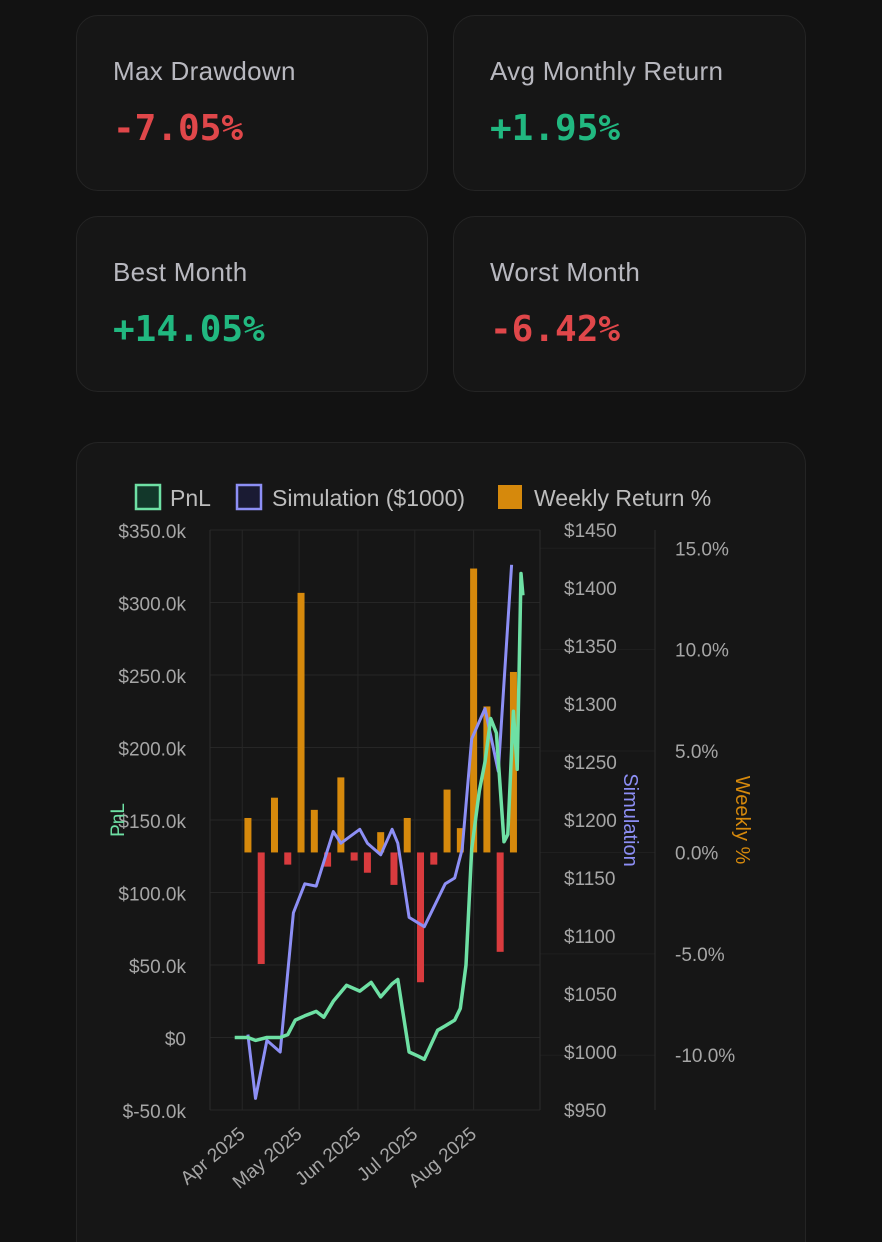 The width and height of the screenshot is (882, 1242). What do you see at coordinates (148, 497) in the screenshot?
I see `legend-swatch-pnl` at bounding box center [148, 497].